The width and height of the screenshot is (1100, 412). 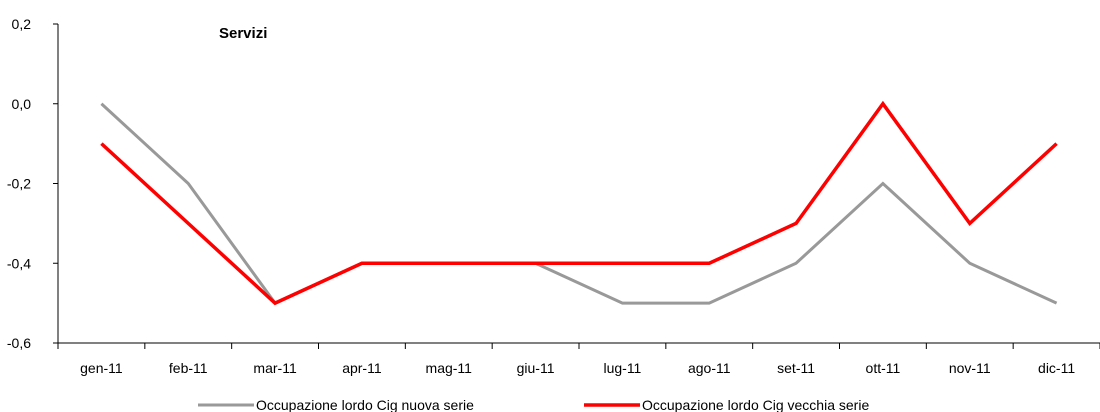 I want to click on y-tick-label: -0,2, so click(x=19, y=184).